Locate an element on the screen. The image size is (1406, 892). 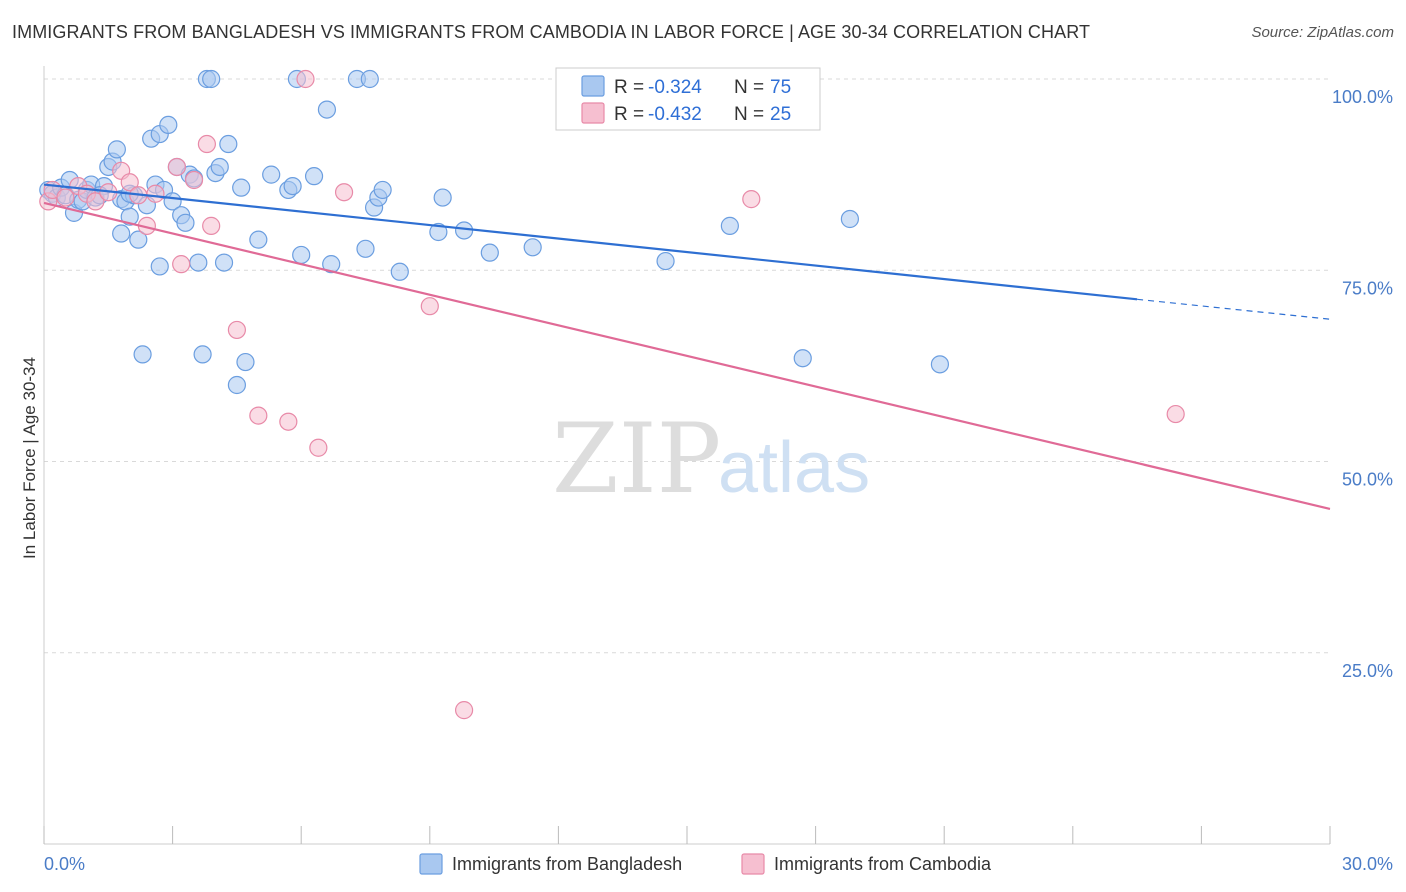
series-legend-label-cambodia: Immigrants from Cambodia is located at coordinates (883, 864).